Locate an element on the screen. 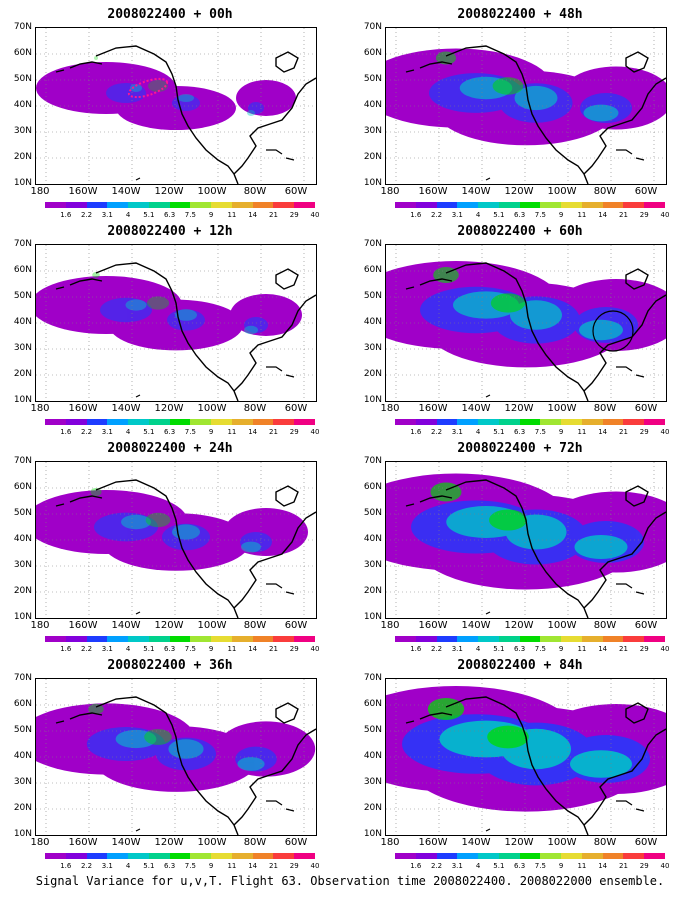 The height and width of the screenshot is (900, 700). region-highlight-circle is located at coordinates (613, 331).